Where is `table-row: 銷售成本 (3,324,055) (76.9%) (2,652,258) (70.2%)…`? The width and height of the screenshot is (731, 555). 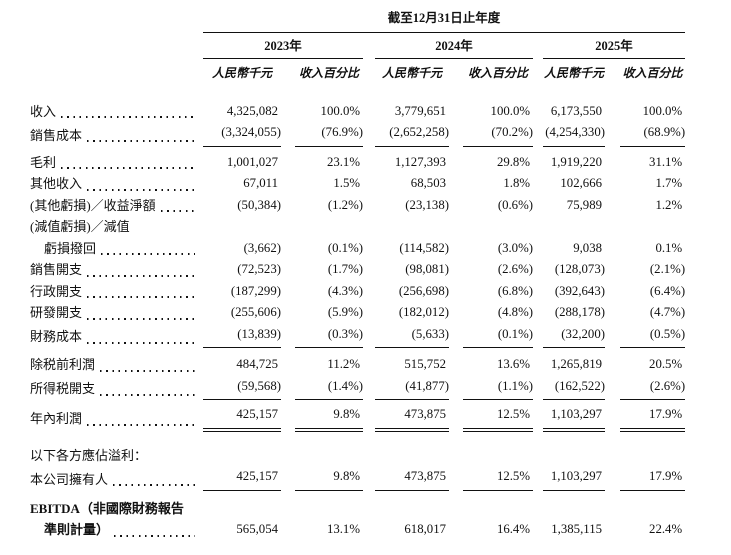 table-row: 銷售成本 (3,324,055) (76.9%) (2,652,258) (70.2%)… is located at coordinates (358, 134).